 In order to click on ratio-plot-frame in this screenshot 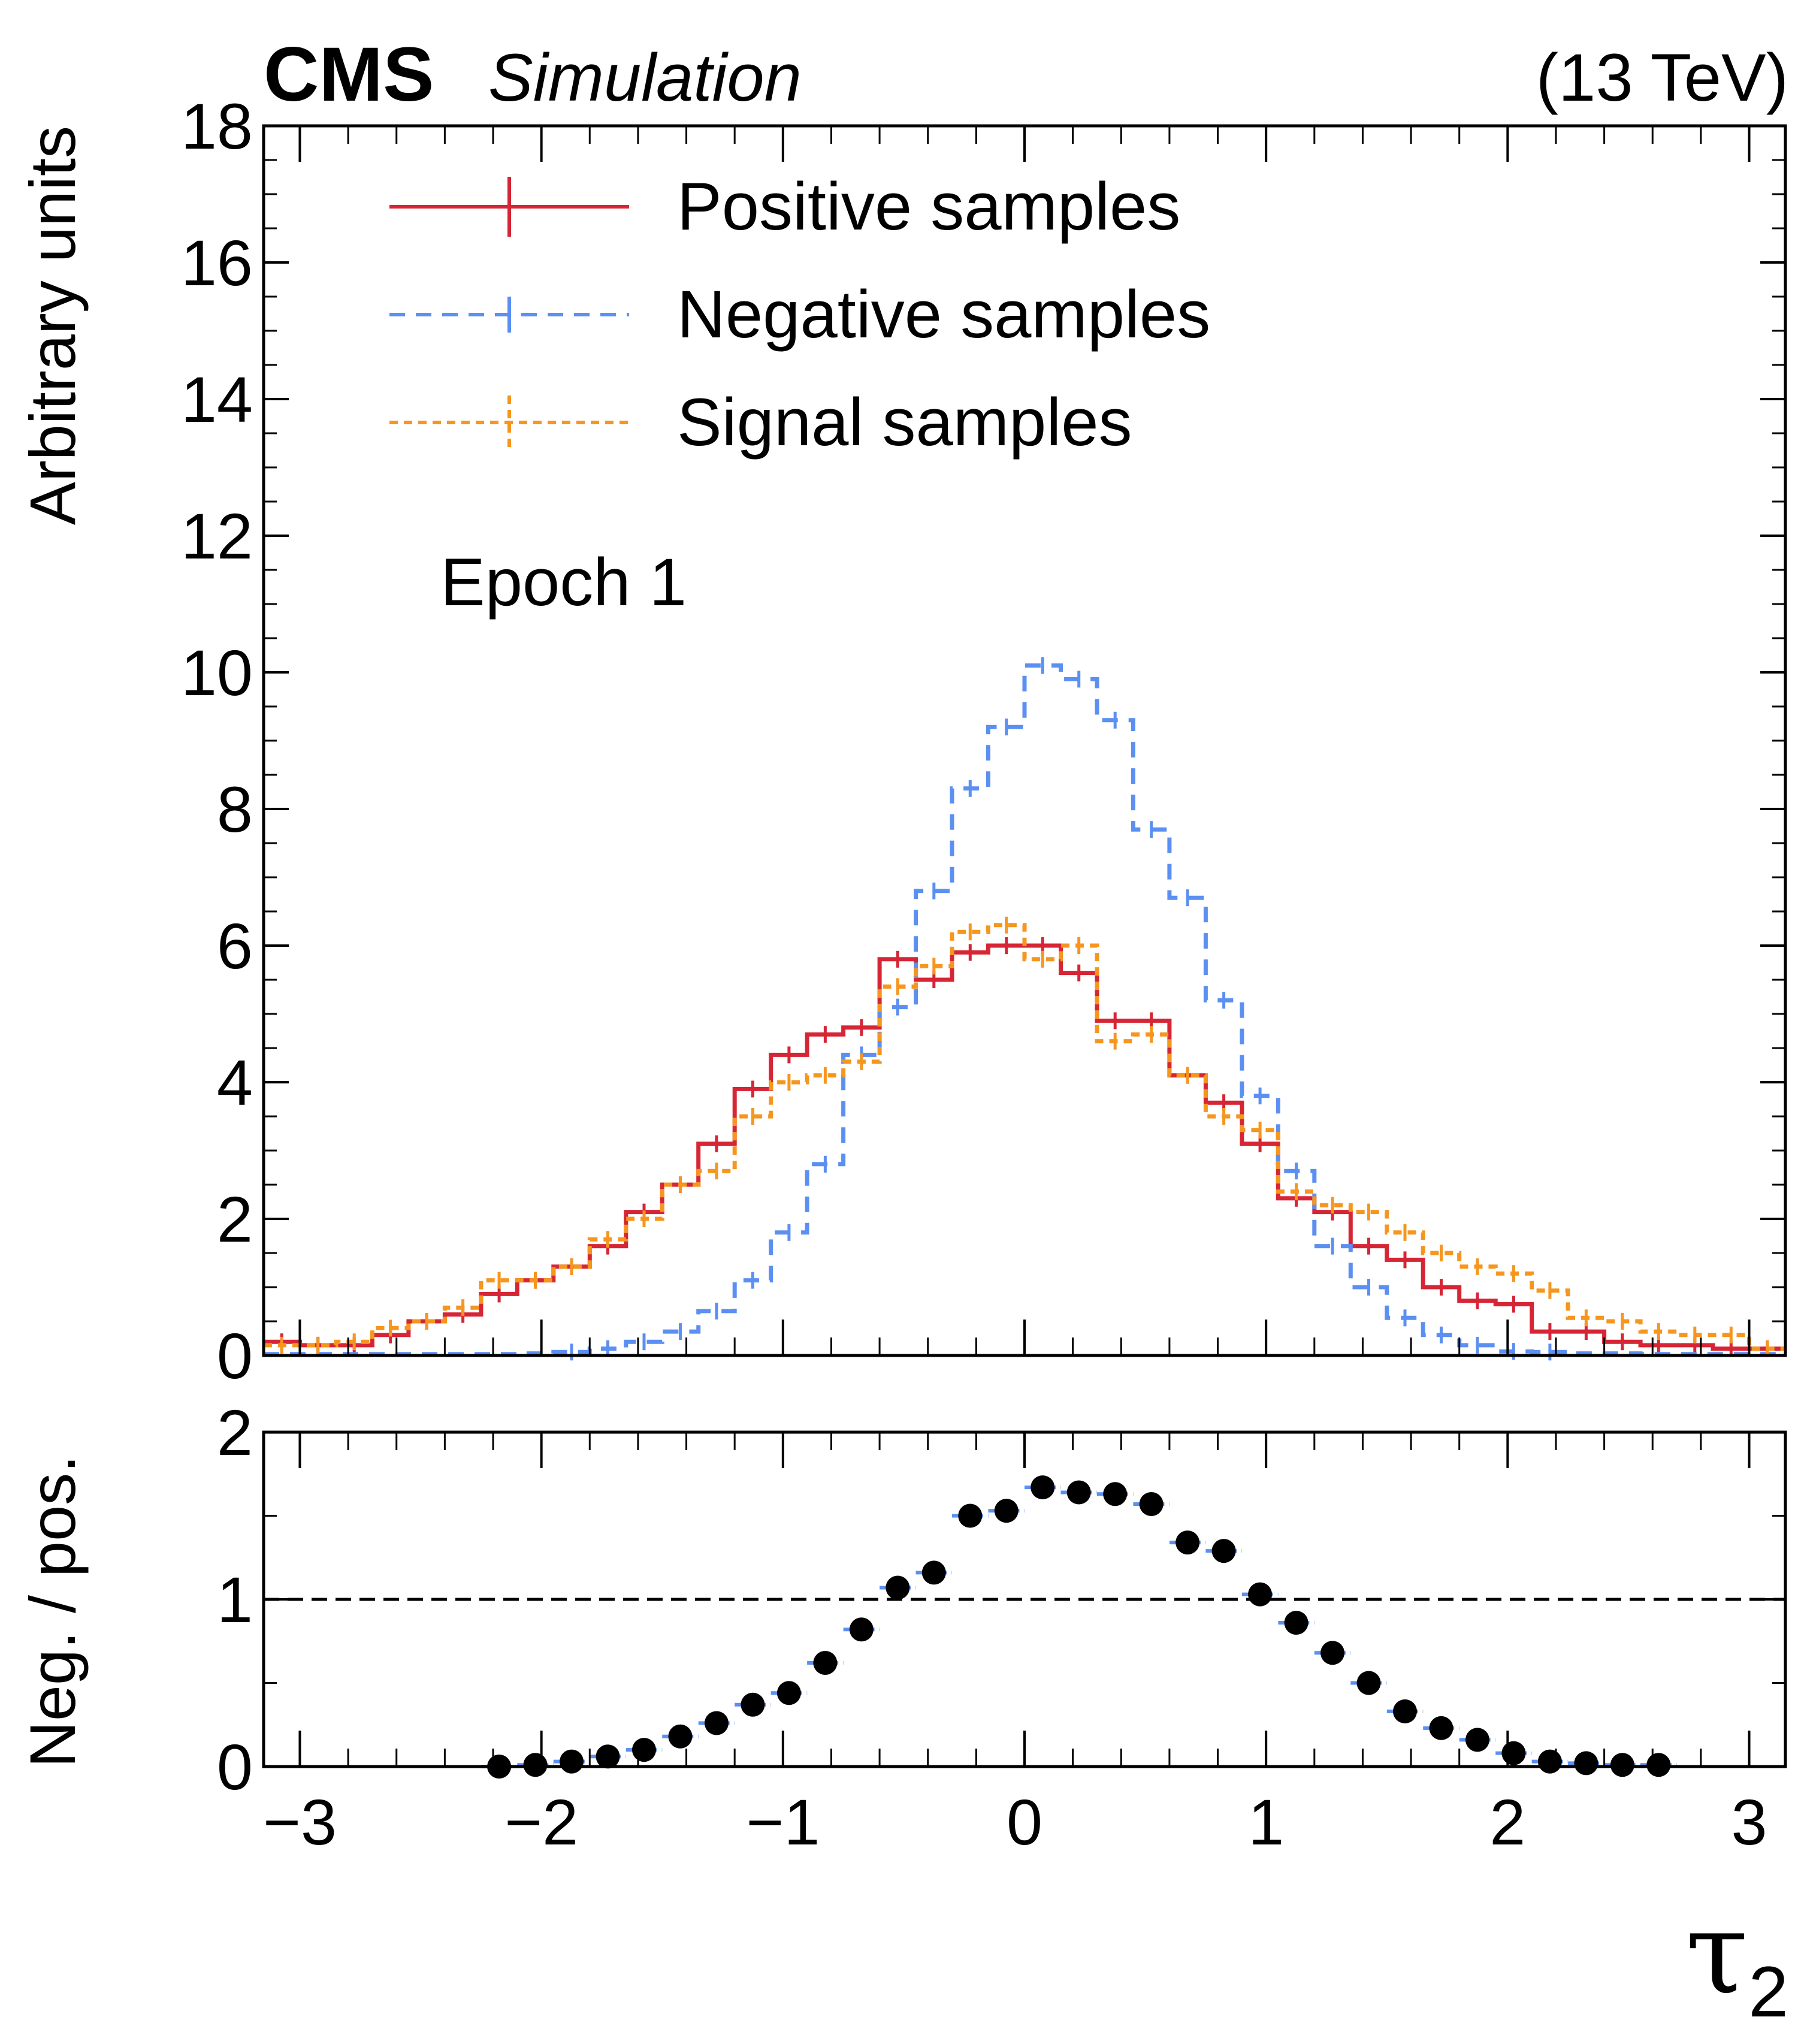, I will do `click(1024, 1599)`.